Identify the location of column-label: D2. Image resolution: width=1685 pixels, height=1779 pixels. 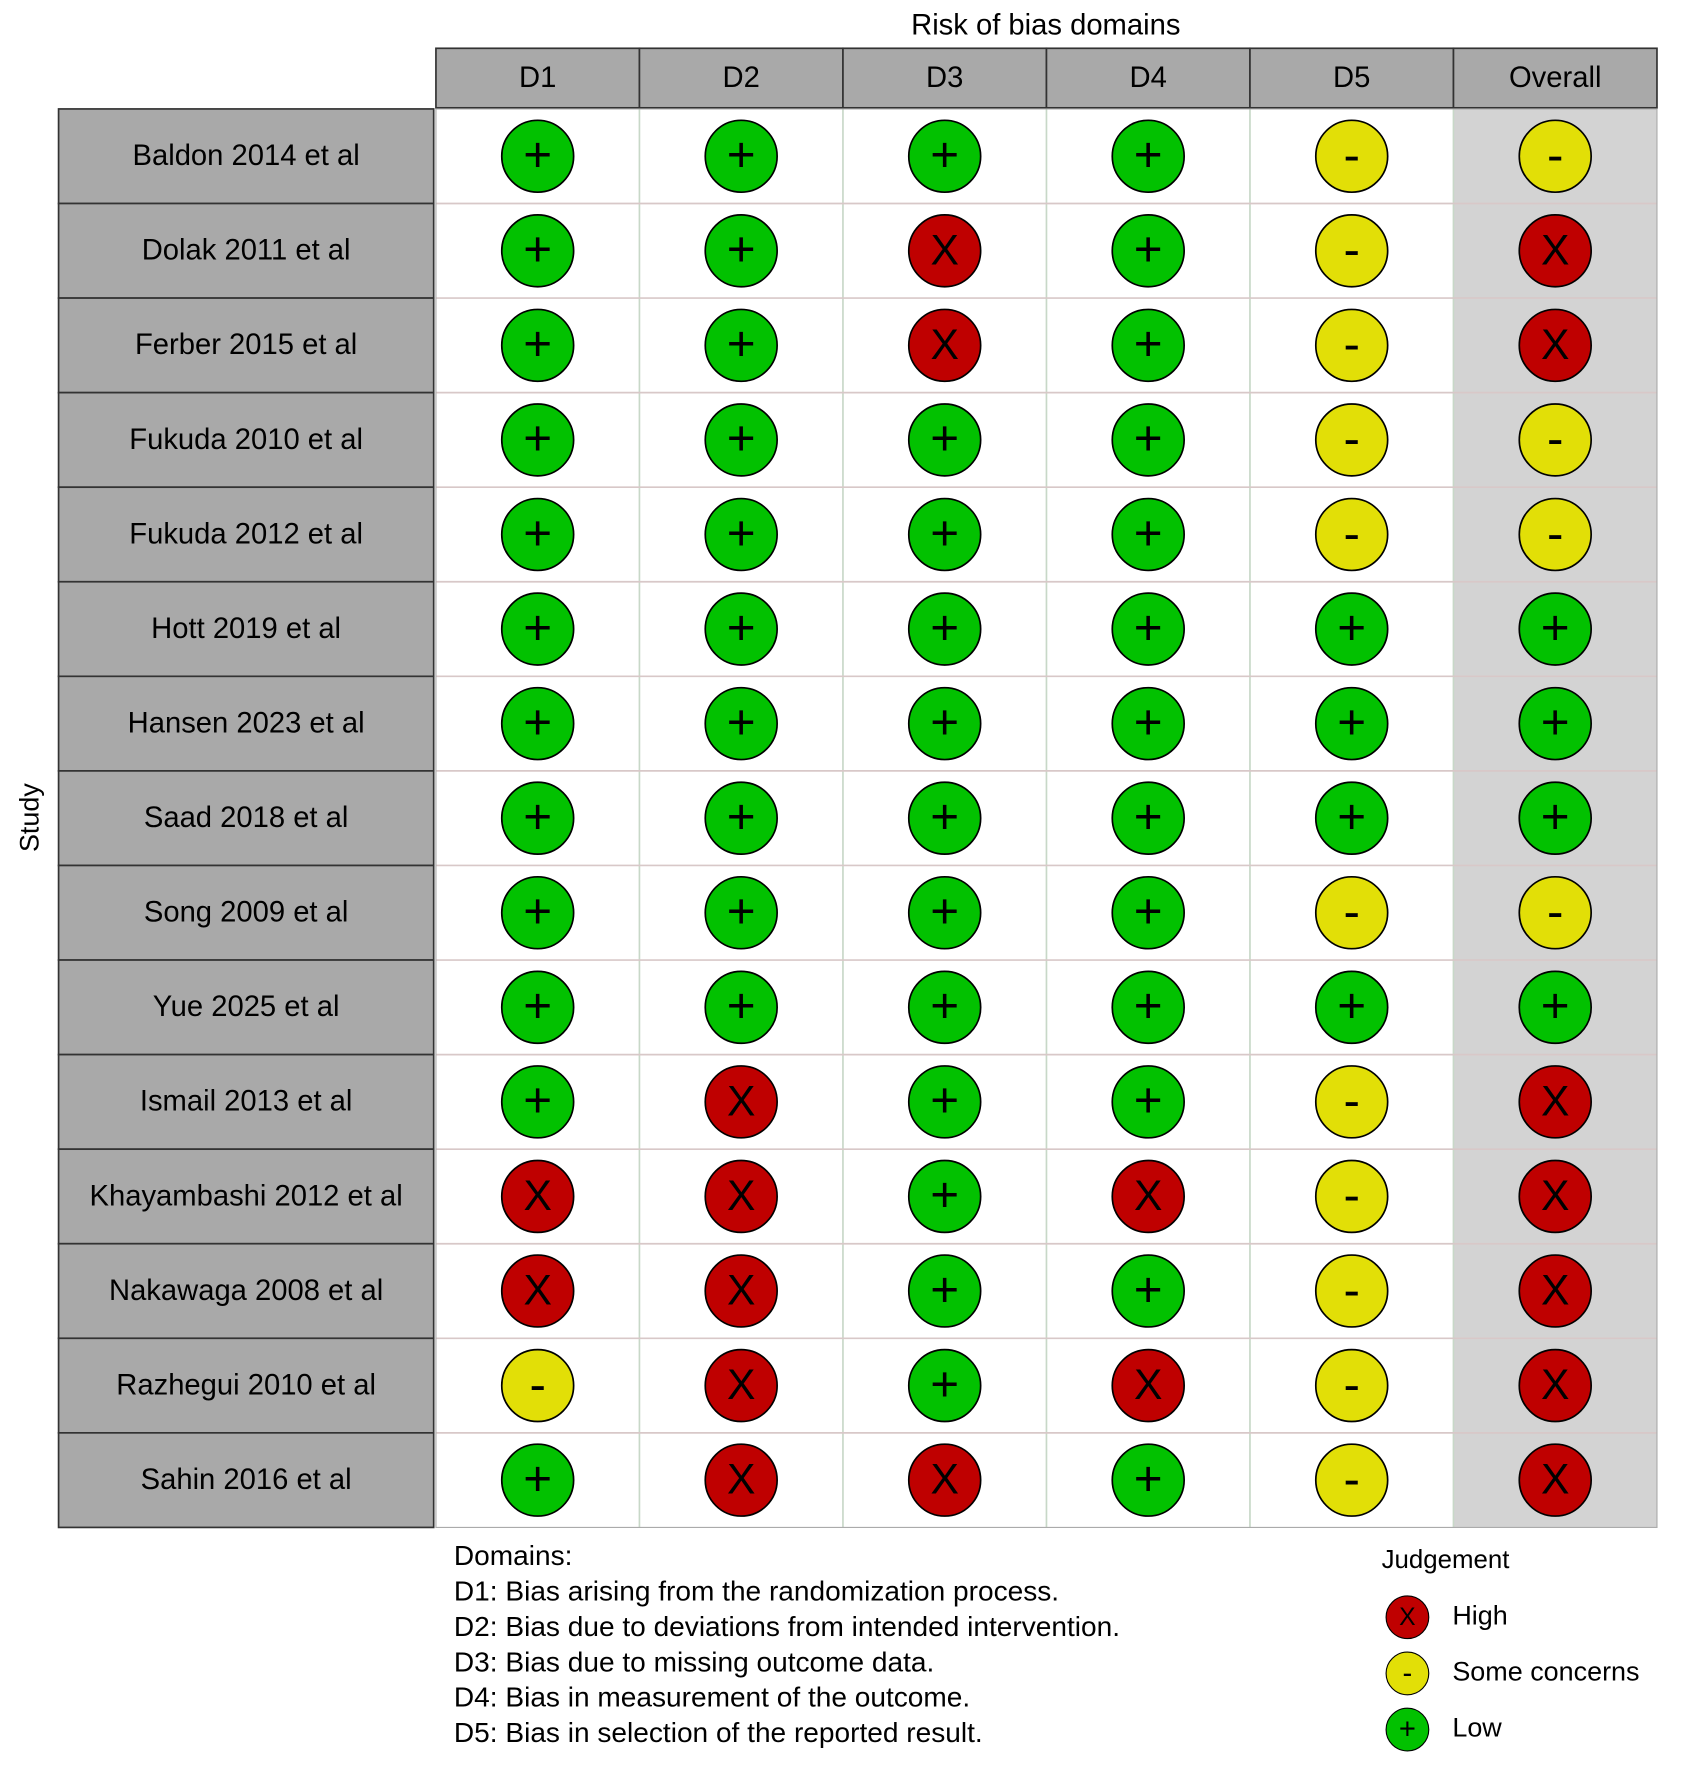
(741, 78).